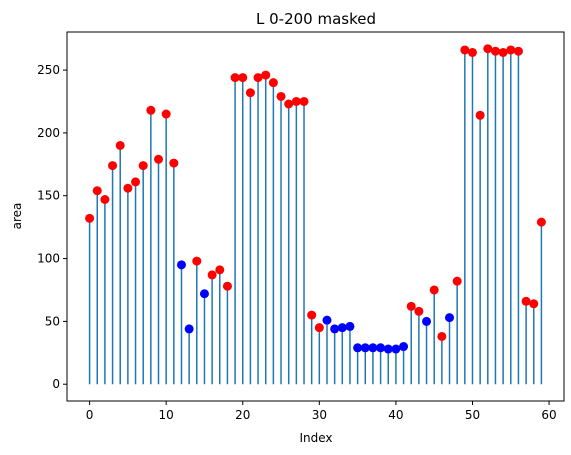  What do you see at coordinates (48, 259) in the screenshot?
I see `y-tick-label: 100` at bounding box center [48, 259].